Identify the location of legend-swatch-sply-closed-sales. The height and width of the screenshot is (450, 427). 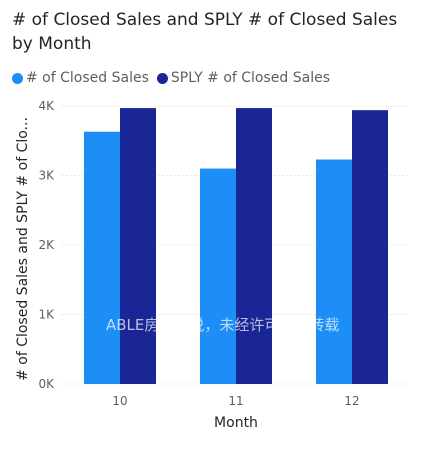
(162, 78).